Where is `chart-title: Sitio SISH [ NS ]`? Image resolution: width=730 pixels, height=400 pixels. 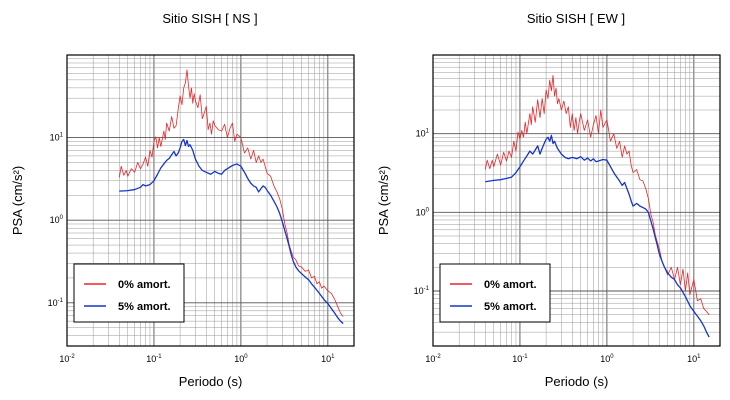 chart-title: Sitio SISH [ NS ] is located at coordinates (209, 18).